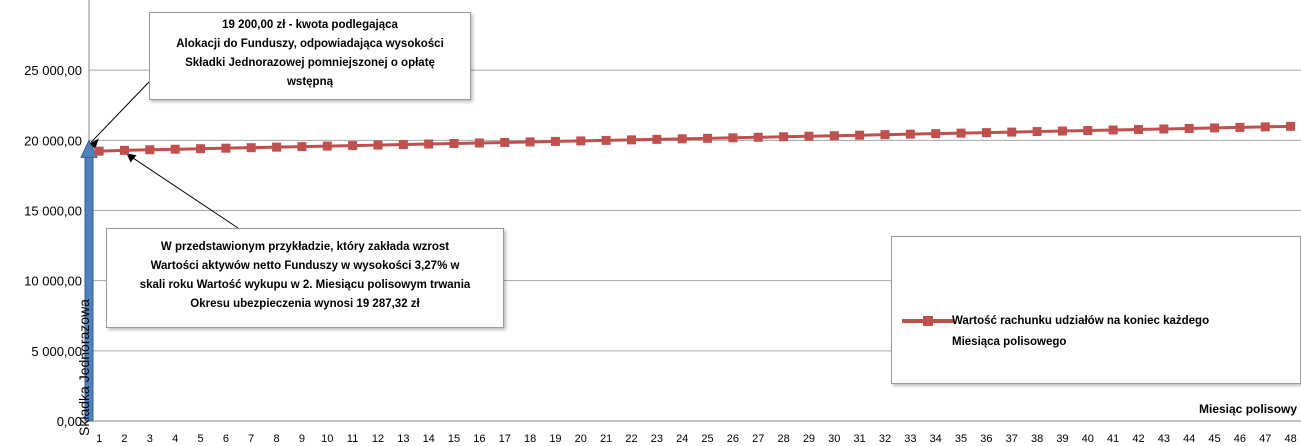 The image size is (1301, 446). Describe the element at coordinates (733, 439) in the screenshot. I see `x-tick-label: 26` at that location.